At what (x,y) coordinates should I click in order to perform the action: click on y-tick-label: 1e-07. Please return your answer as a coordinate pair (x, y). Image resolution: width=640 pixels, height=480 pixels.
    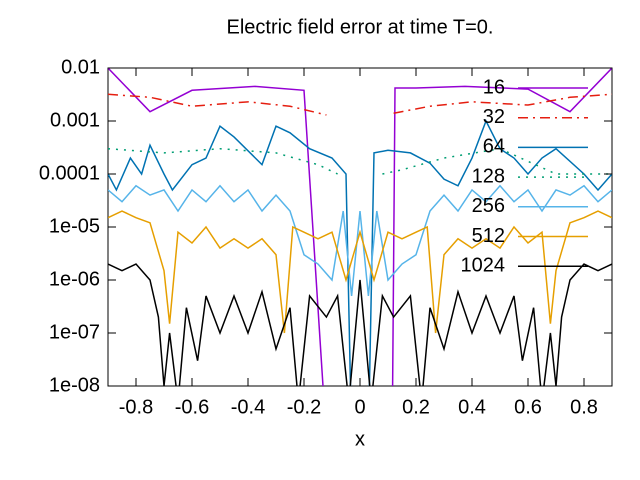
    Looking at the image, I should click on (74, 332).